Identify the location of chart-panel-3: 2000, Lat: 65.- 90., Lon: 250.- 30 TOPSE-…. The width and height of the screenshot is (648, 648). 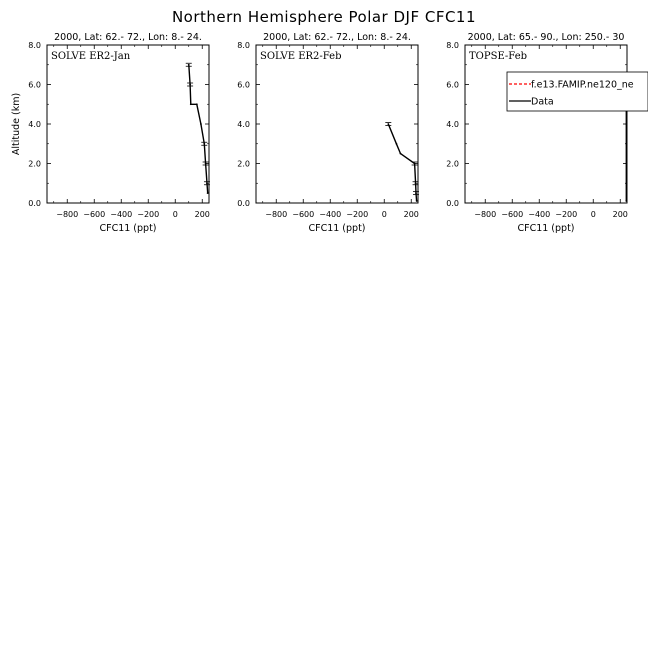
(537, 133).